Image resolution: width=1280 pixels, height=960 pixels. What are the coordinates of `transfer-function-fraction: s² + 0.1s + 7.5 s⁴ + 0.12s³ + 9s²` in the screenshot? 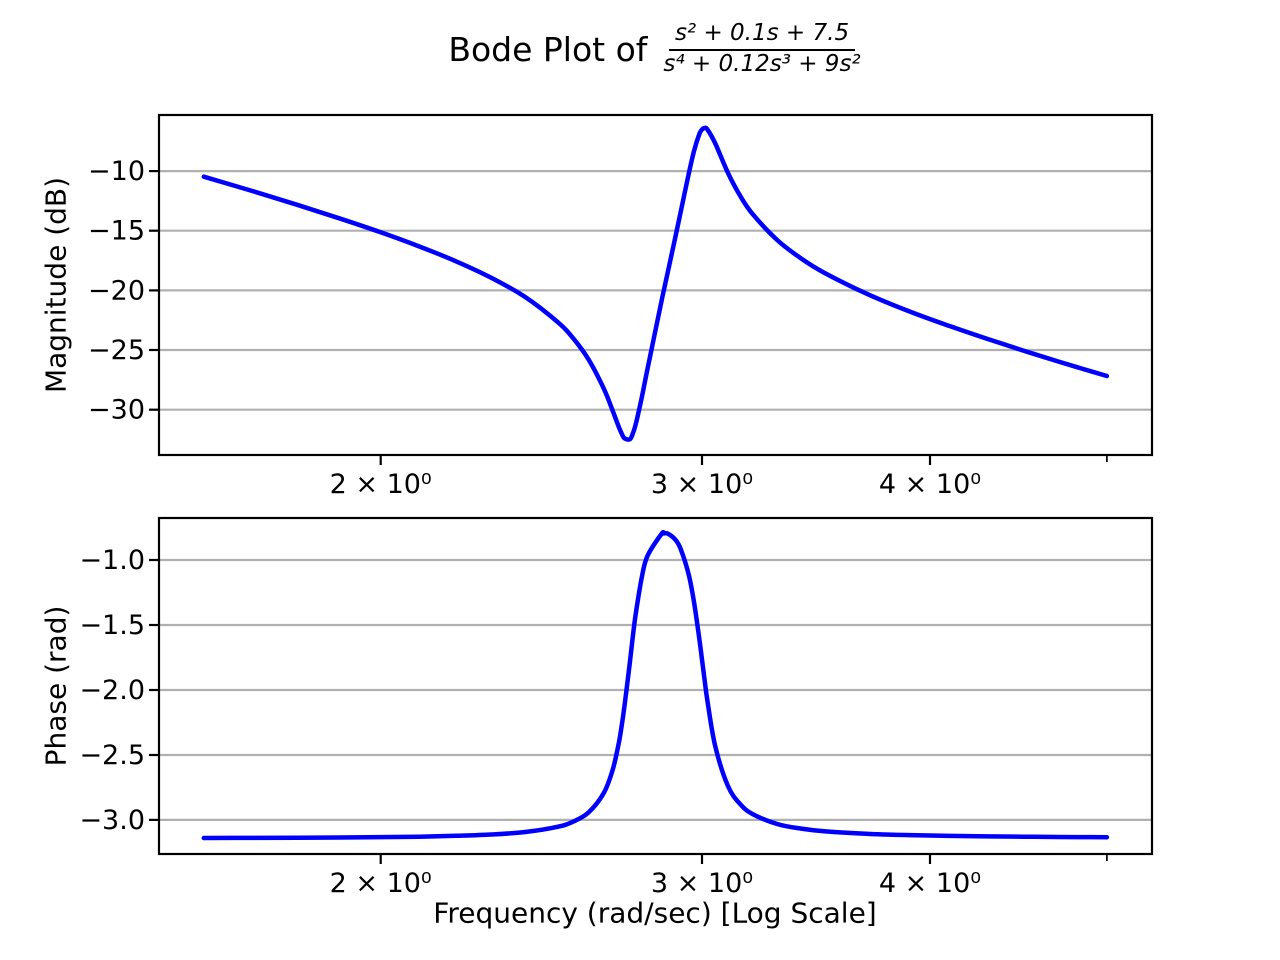 It's located at (761, 48).